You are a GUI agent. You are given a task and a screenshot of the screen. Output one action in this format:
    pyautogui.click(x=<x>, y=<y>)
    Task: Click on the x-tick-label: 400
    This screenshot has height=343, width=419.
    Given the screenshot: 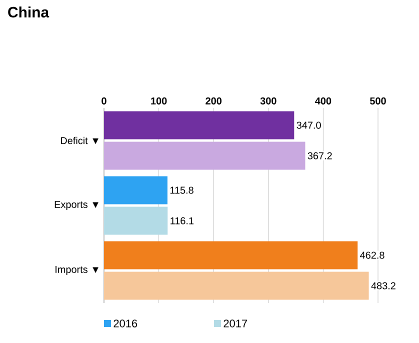 What is the action you would take?
    pyautogui.click(x=323, y=100)
    